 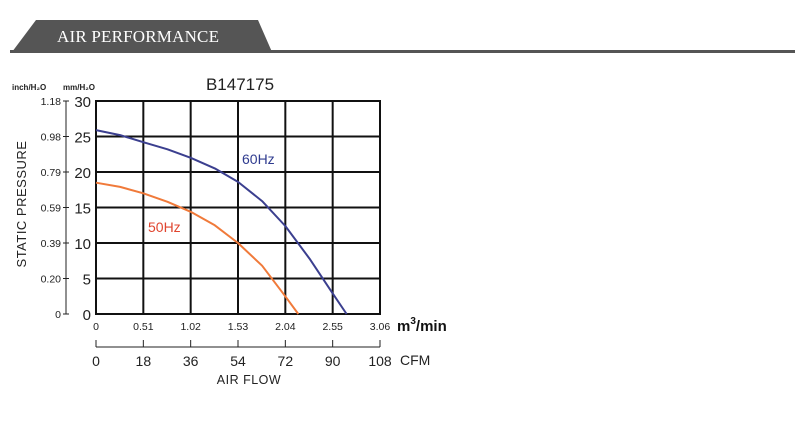 I want to click on y-tick-label-mm: 30, so click(x=82, y=102).